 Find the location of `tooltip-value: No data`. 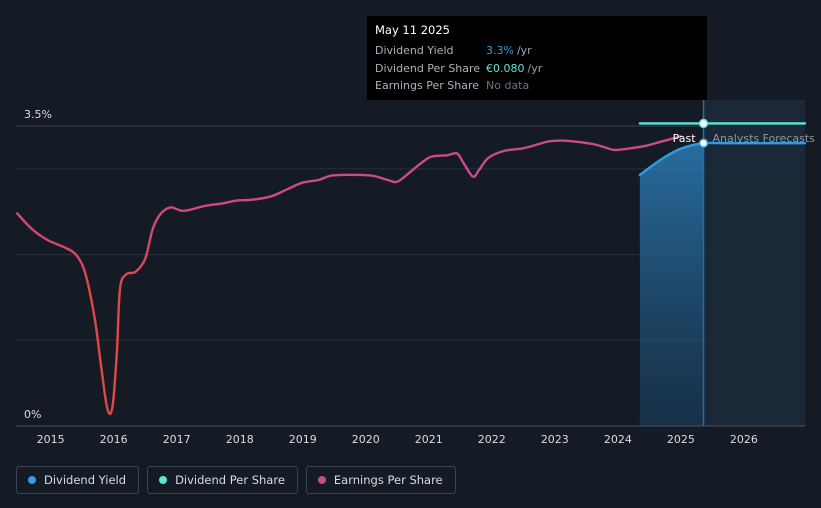

tooltip-value: No data is located at coordinates (508, 86).